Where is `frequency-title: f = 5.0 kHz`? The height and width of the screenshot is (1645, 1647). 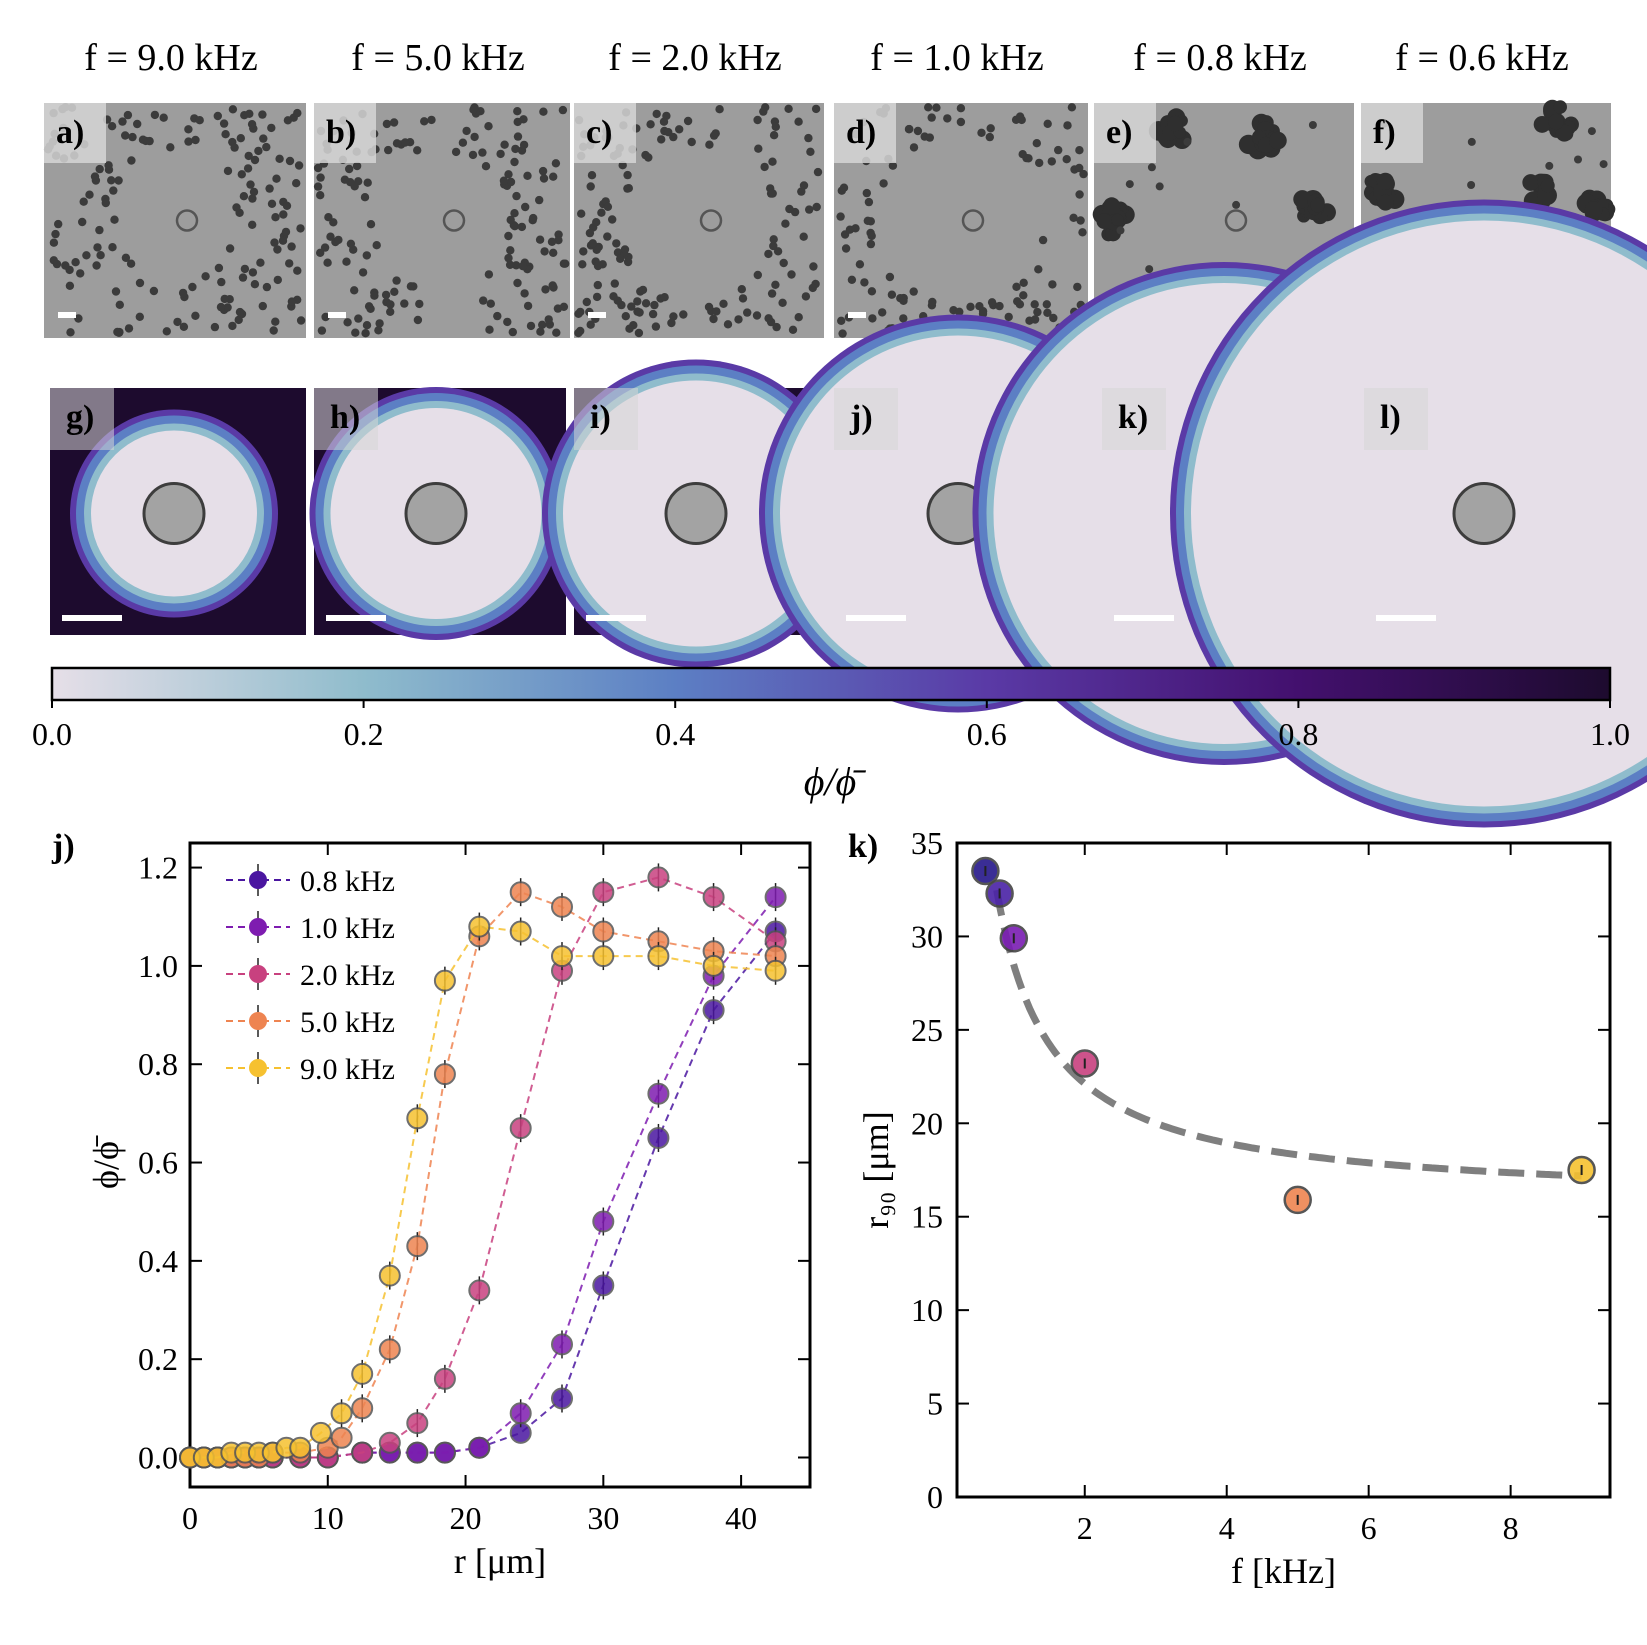 frequency-title: f = 5.0 kHz is located at coordinates (437, 58).